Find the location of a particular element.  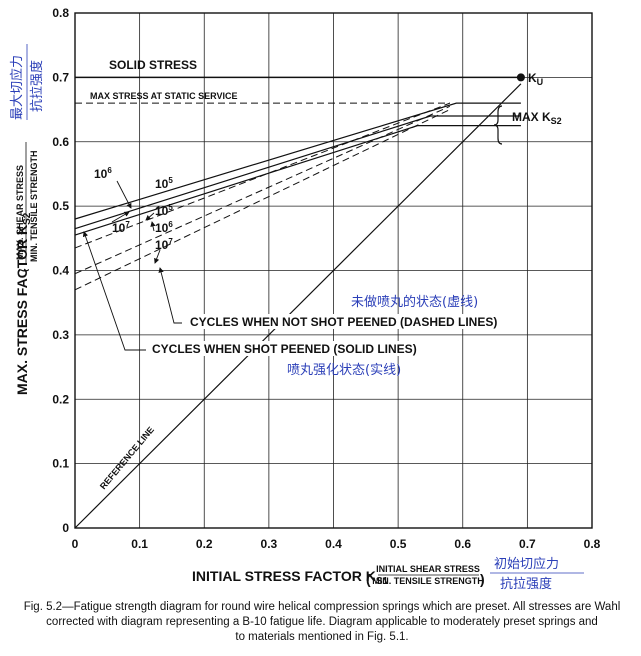

y-tick-label: 0.1 is located at coordinates (60, 464).